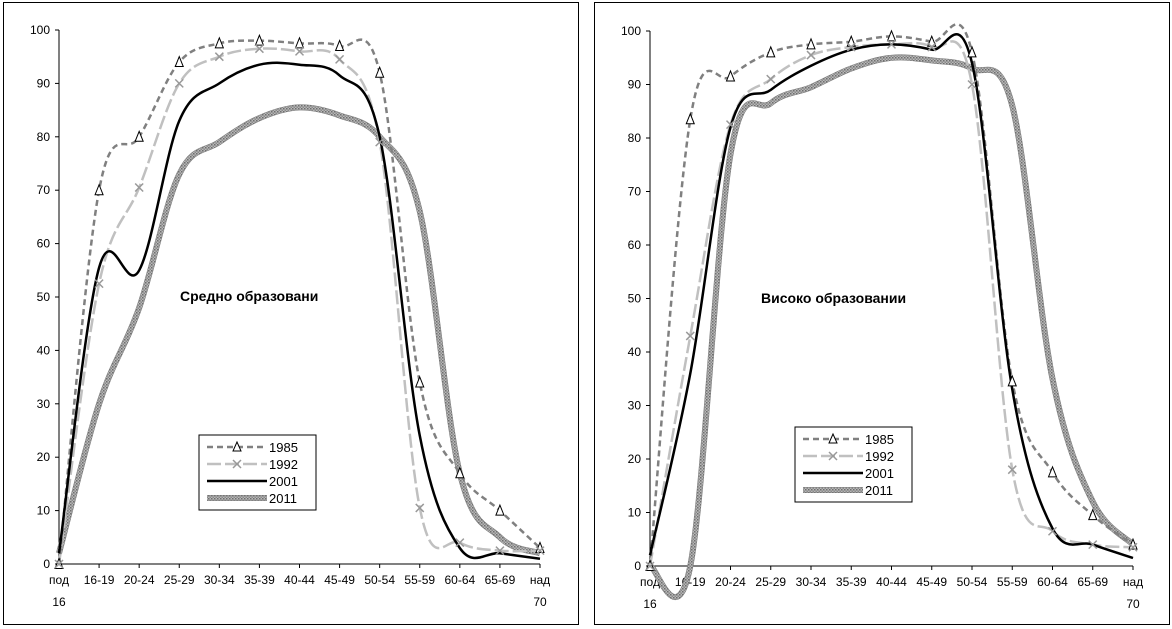 The width and height of the screenshot is (1172, 629). Describe the element at coordinates (339, 580) in the screenshot. I see `x-tick-label: 45-49` at that location.